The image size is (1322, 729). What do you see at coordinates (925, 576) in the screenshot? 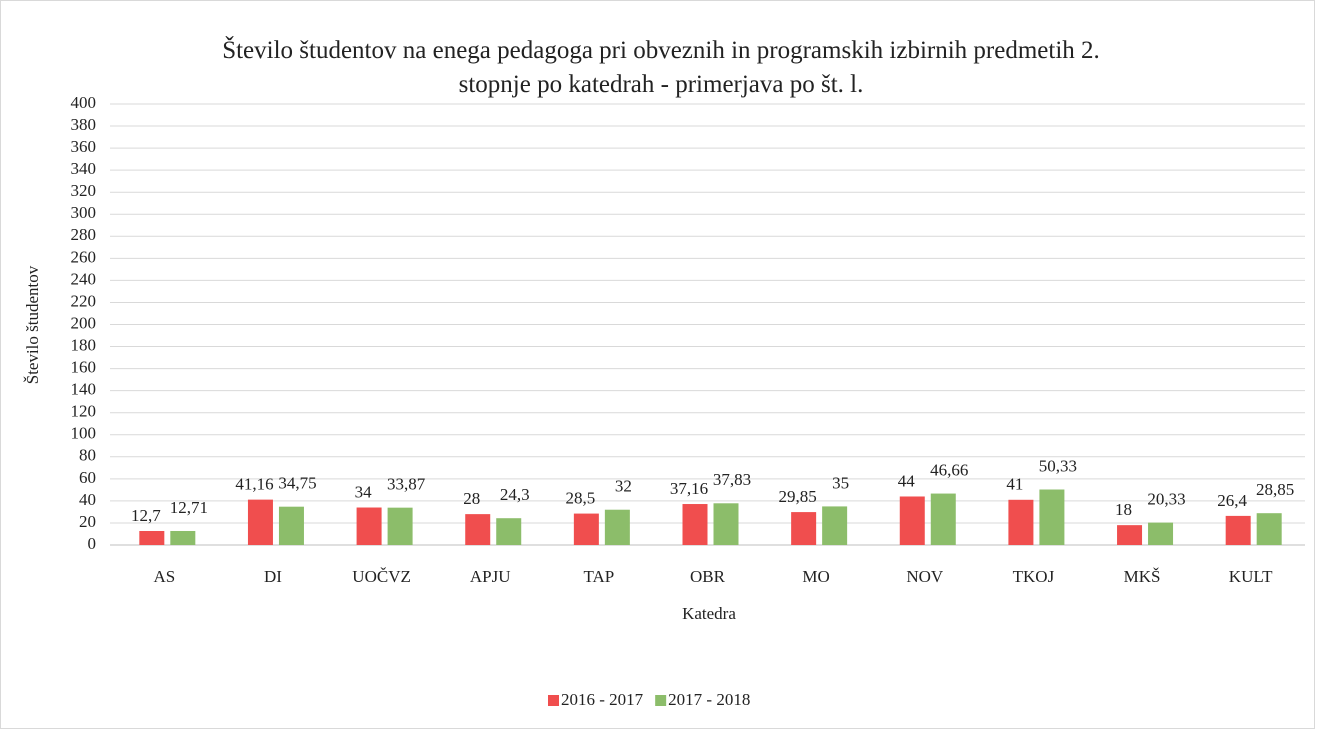
I see `x-tick-label: NOV` at bounding box center [925, 576].